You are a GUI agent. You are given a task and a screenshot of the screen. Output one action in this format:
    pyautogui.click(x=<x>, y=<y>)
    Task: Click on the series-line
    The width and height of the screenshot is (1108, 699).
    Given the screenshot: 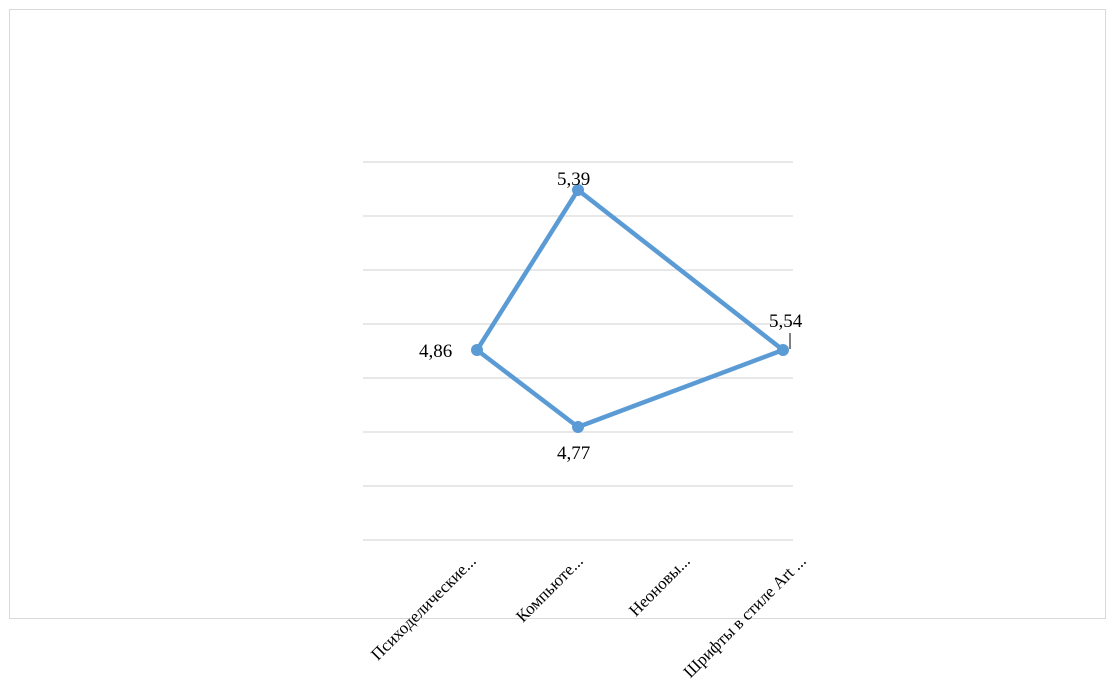 What is the action you would take?
    pyautogui.click(x=630, y=308)
    